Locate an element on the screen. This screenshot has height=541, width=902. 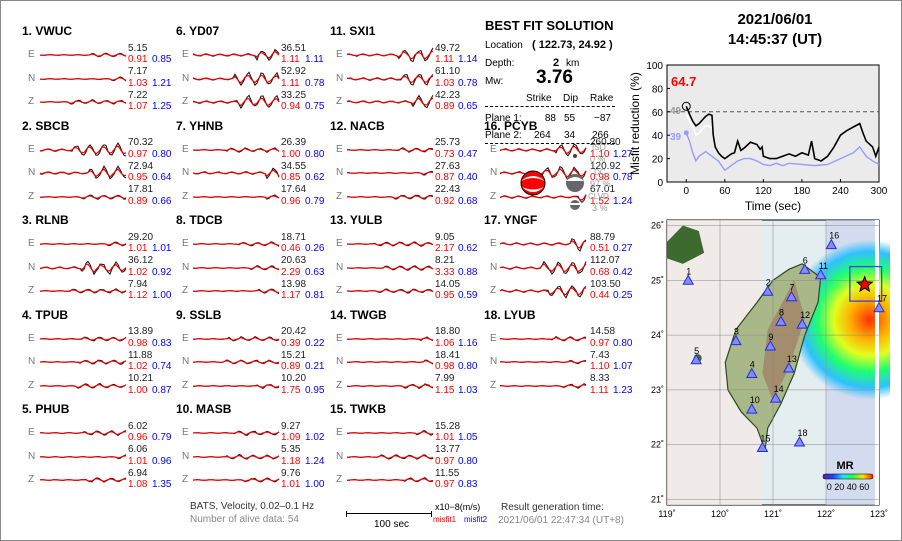
misfit1-value: 0.97 is located at coordinates (600, 343).